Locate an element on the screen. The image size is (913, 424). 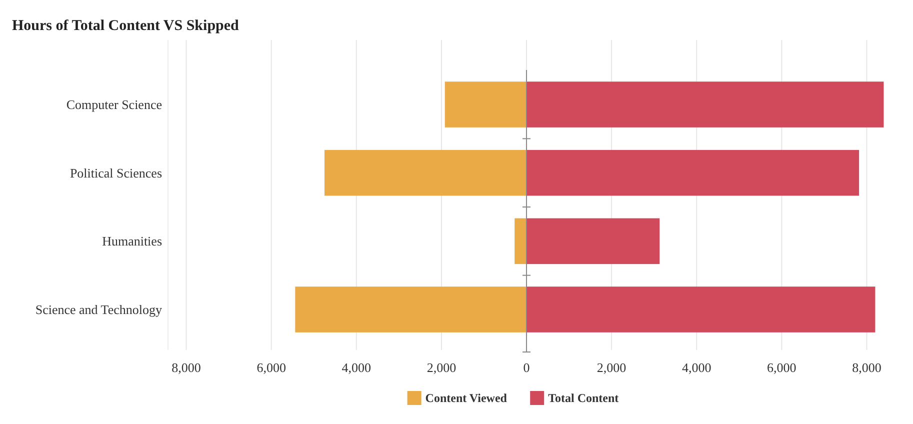
x-tick-label: 0 is located at coordinates (526, 367).